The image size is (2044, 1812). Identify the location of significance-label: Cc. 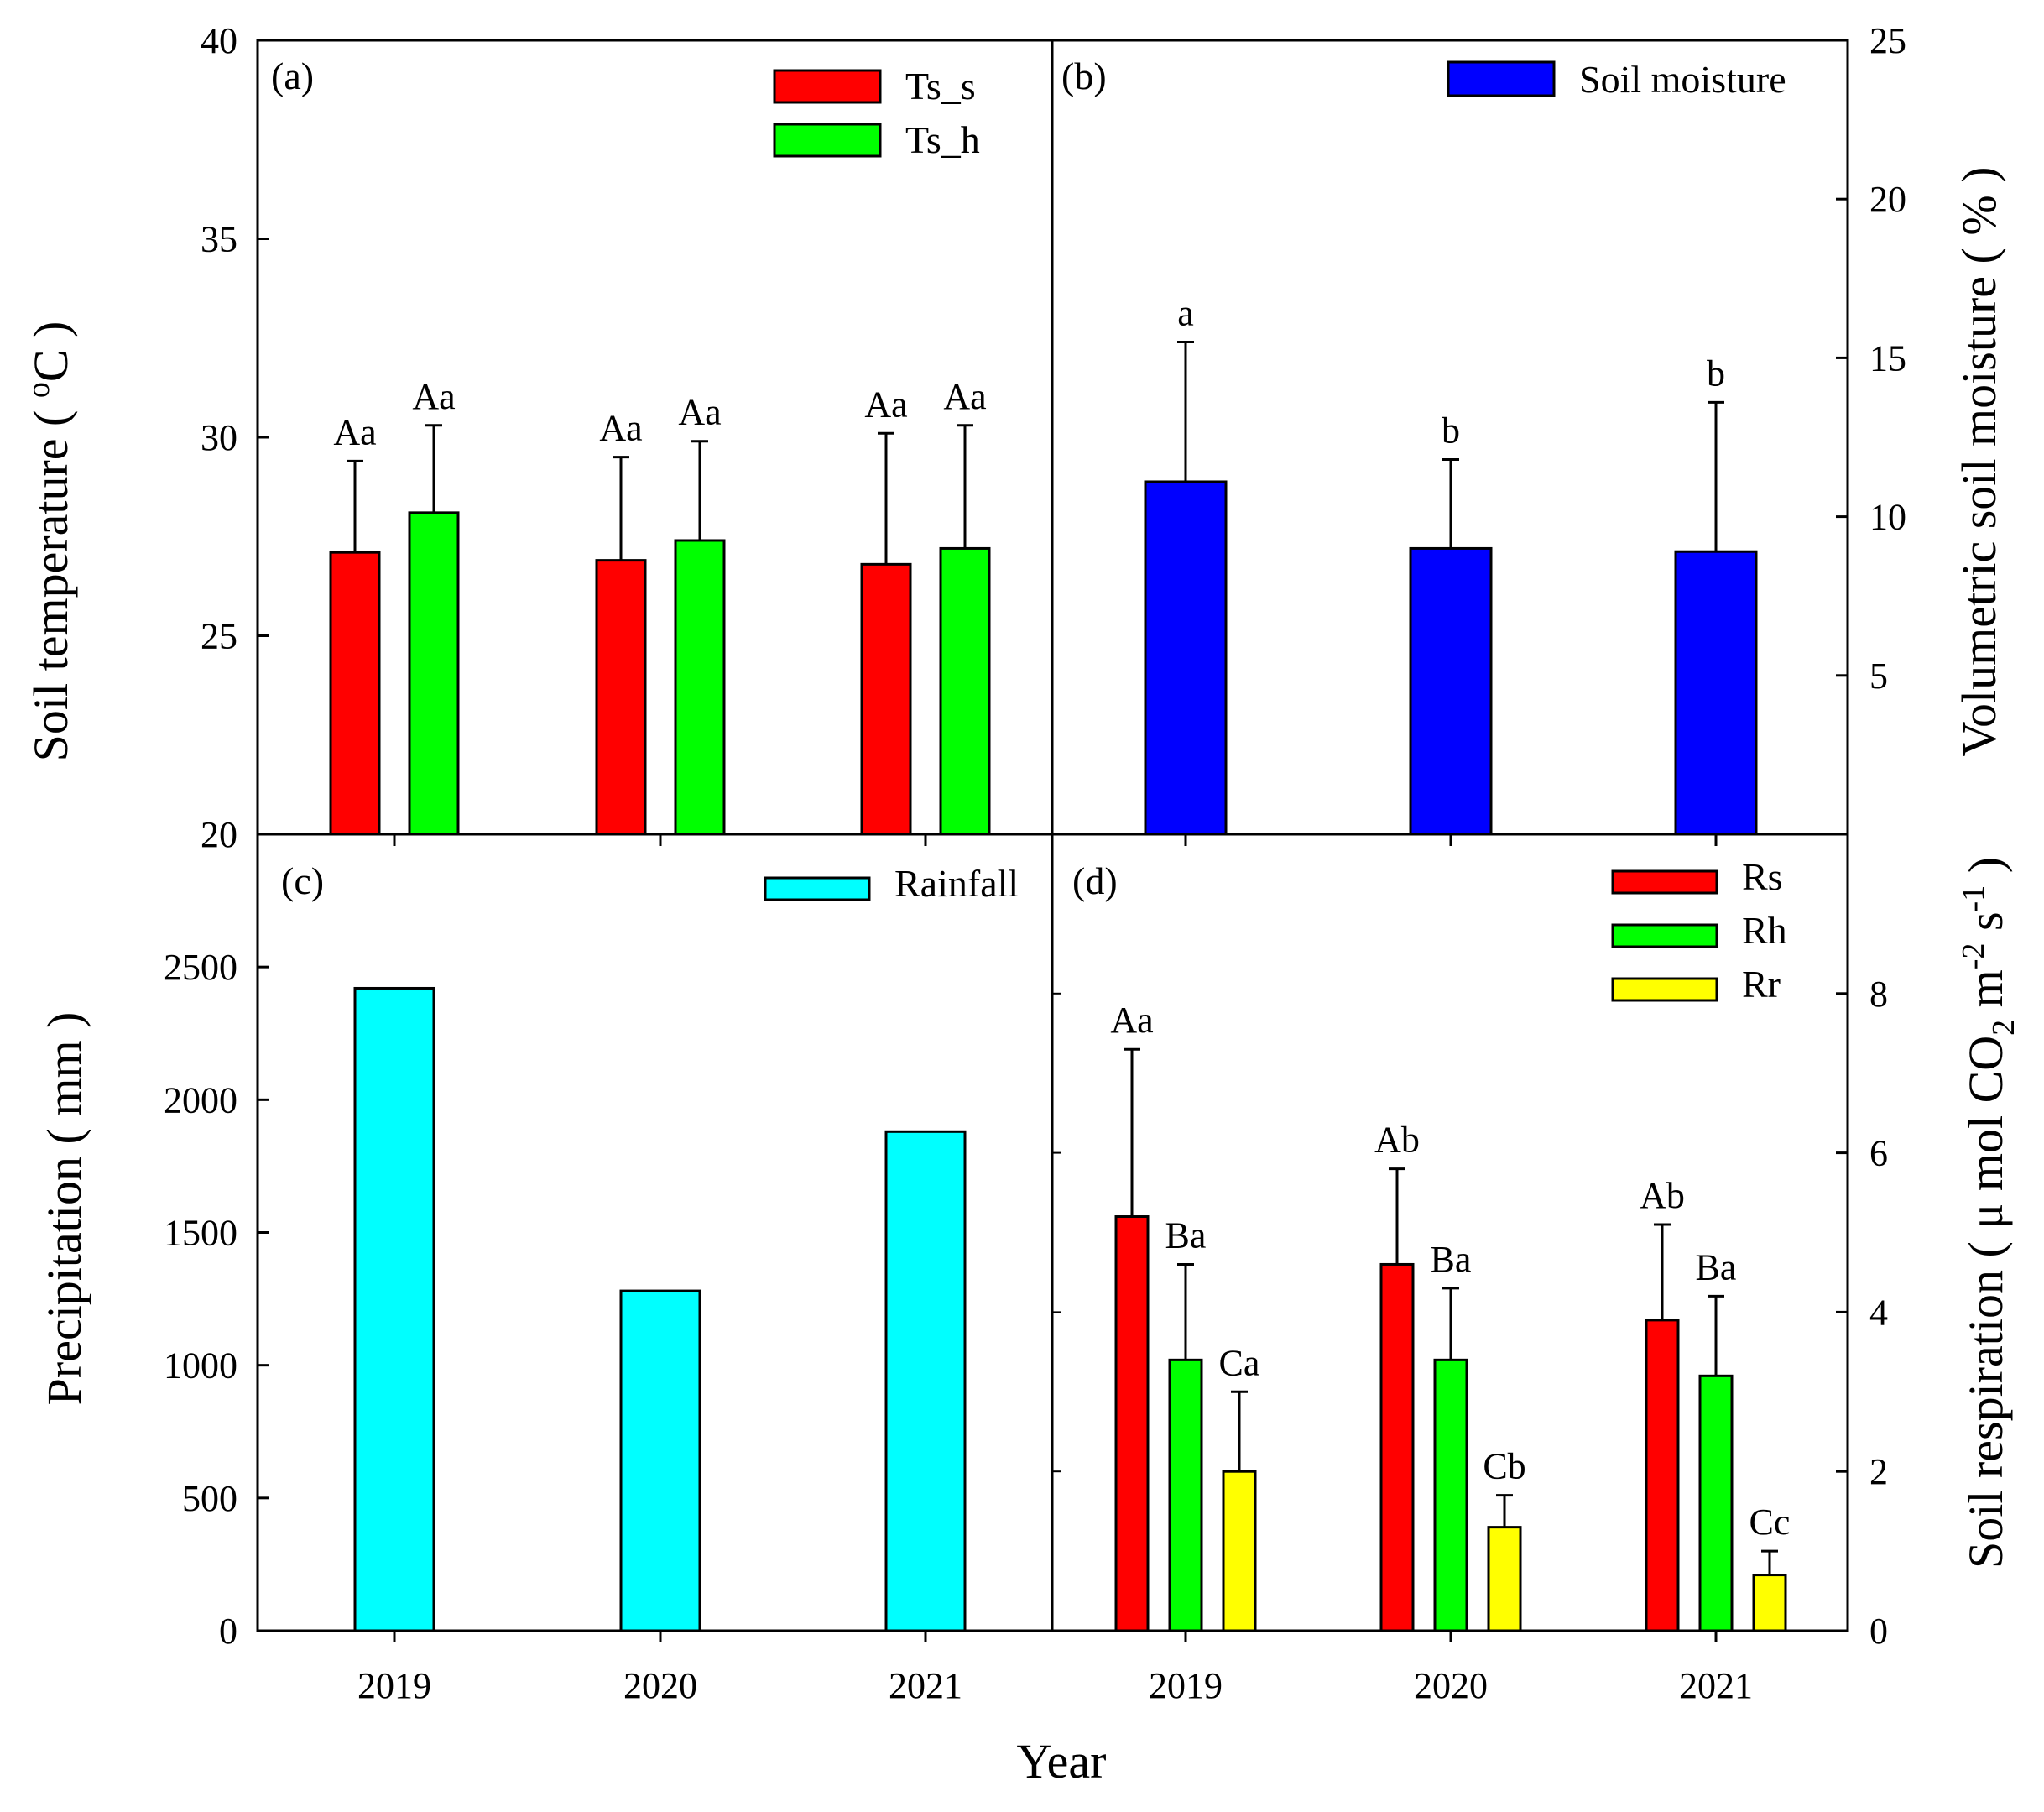
(1770, 1522).